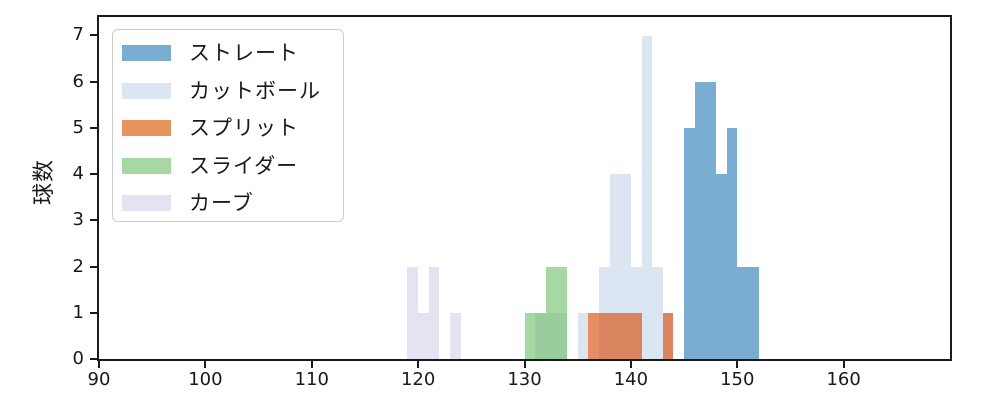 The width and height of the screenshot is (1000, 400). What do you see at coordinates (244, 128) in the screenshot?
I see `legend-label-スプリット: スプリット` at bounding box center [244, 128].